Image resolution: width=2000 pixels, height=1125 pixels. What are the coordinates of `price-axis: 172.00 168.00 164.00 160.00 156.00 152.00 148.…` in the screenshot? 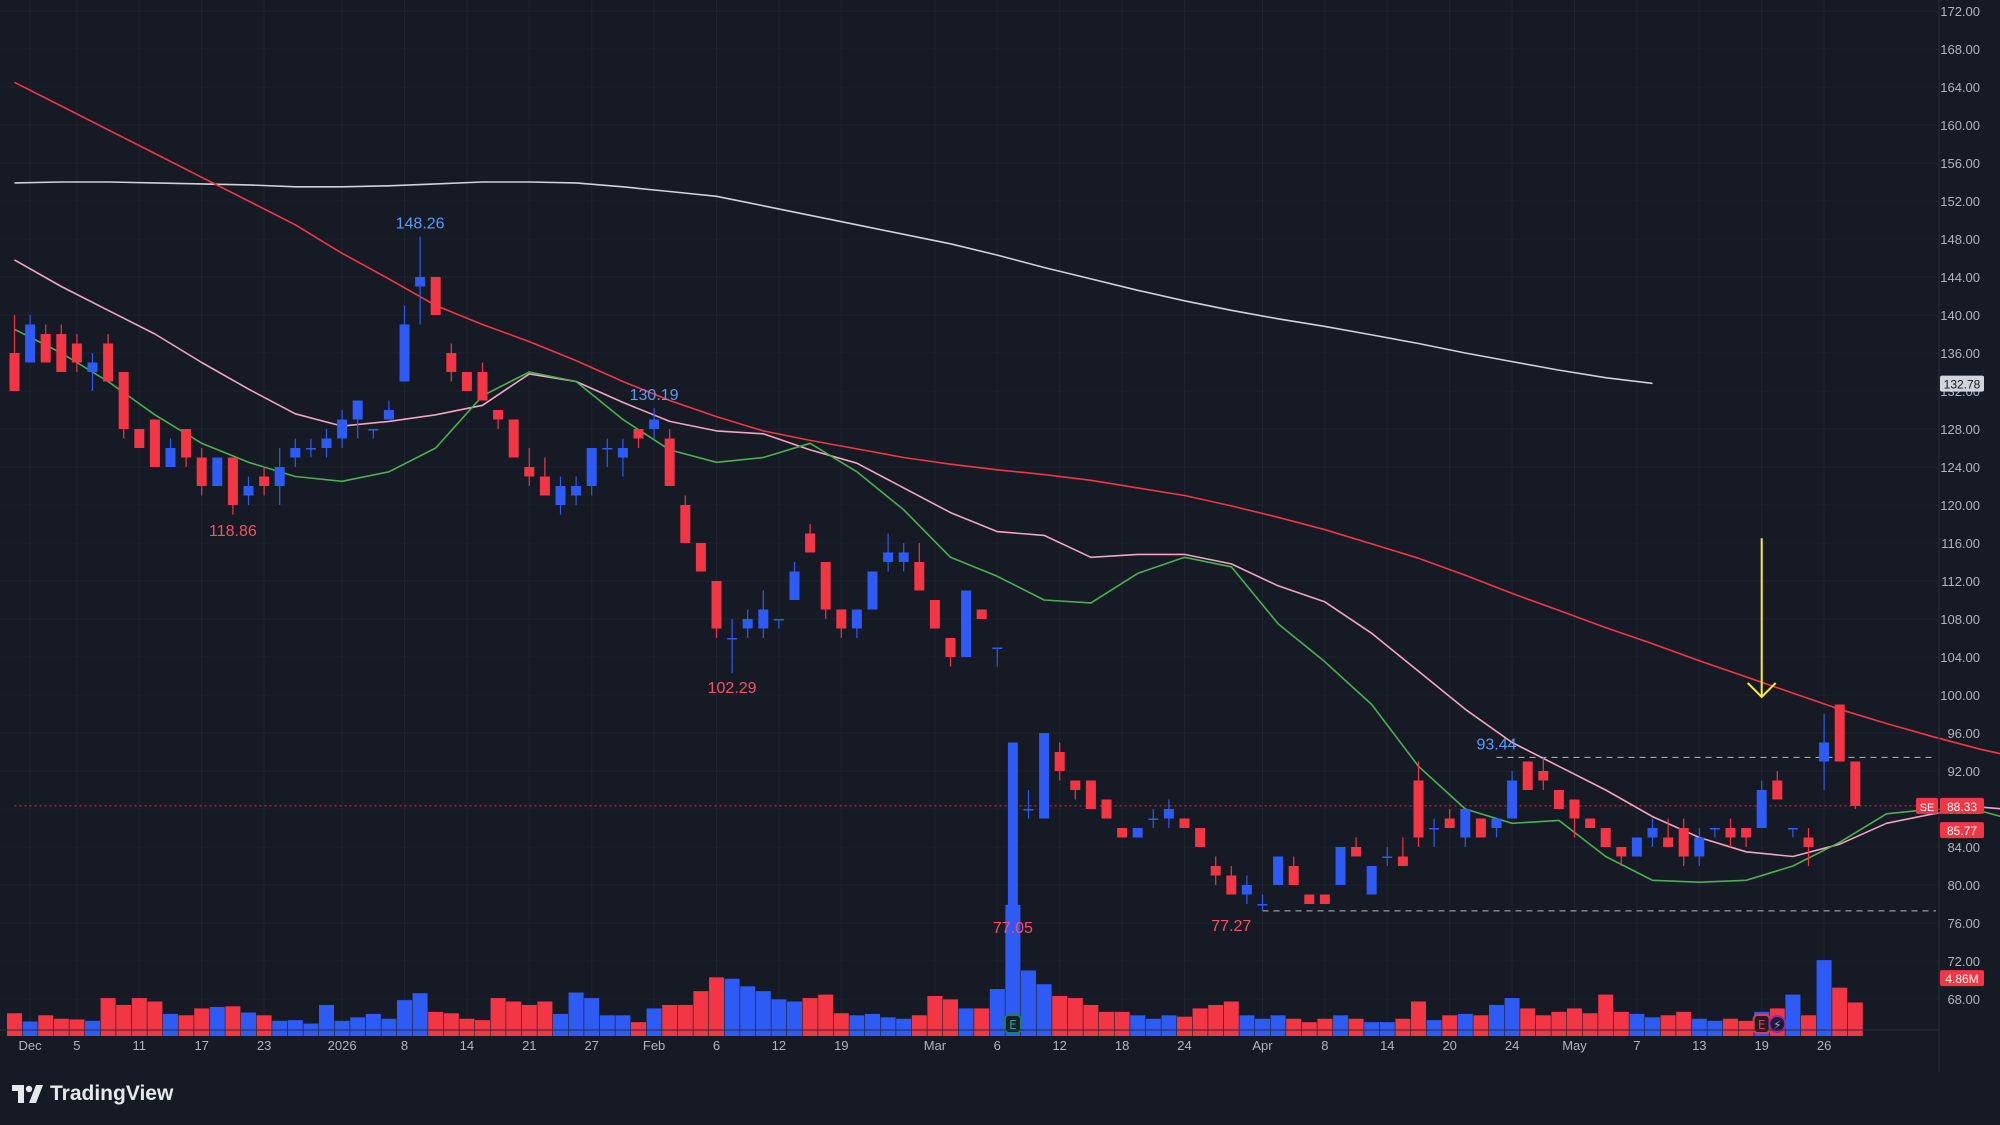 It's located at (1950, 536).